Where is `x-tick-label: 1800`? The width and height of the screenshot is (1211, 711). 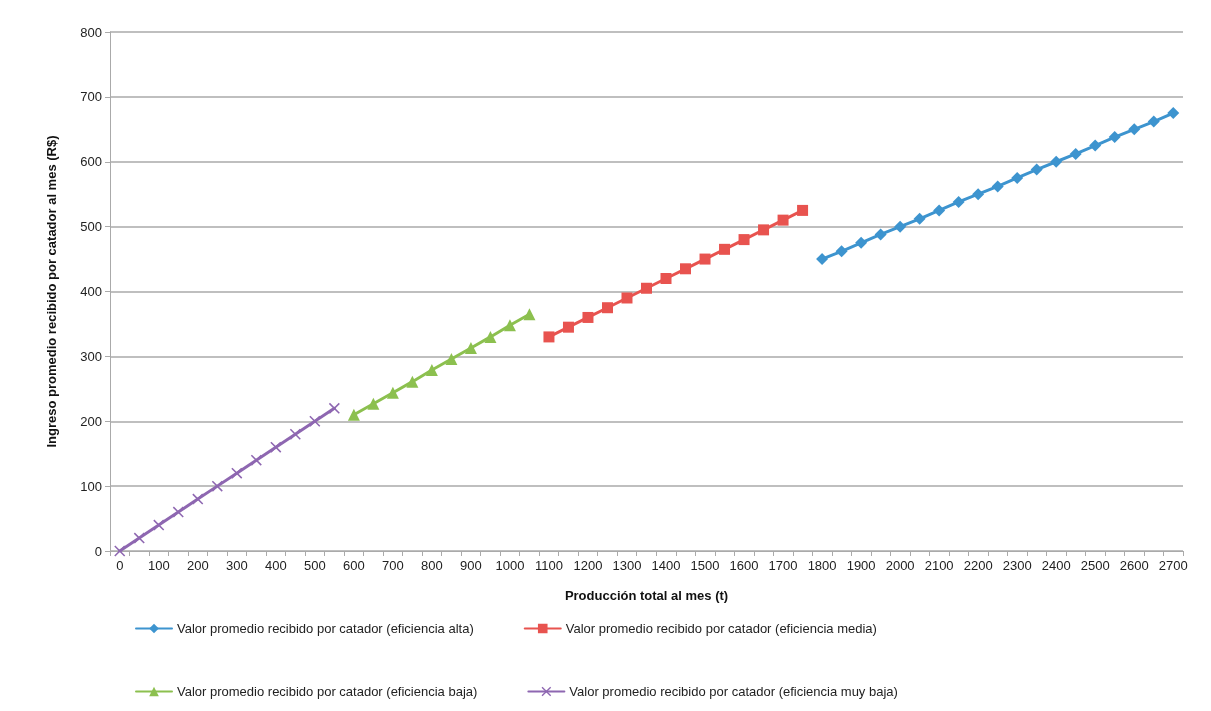 x-tick-label: 1800 is located at coordinates (822, 565).